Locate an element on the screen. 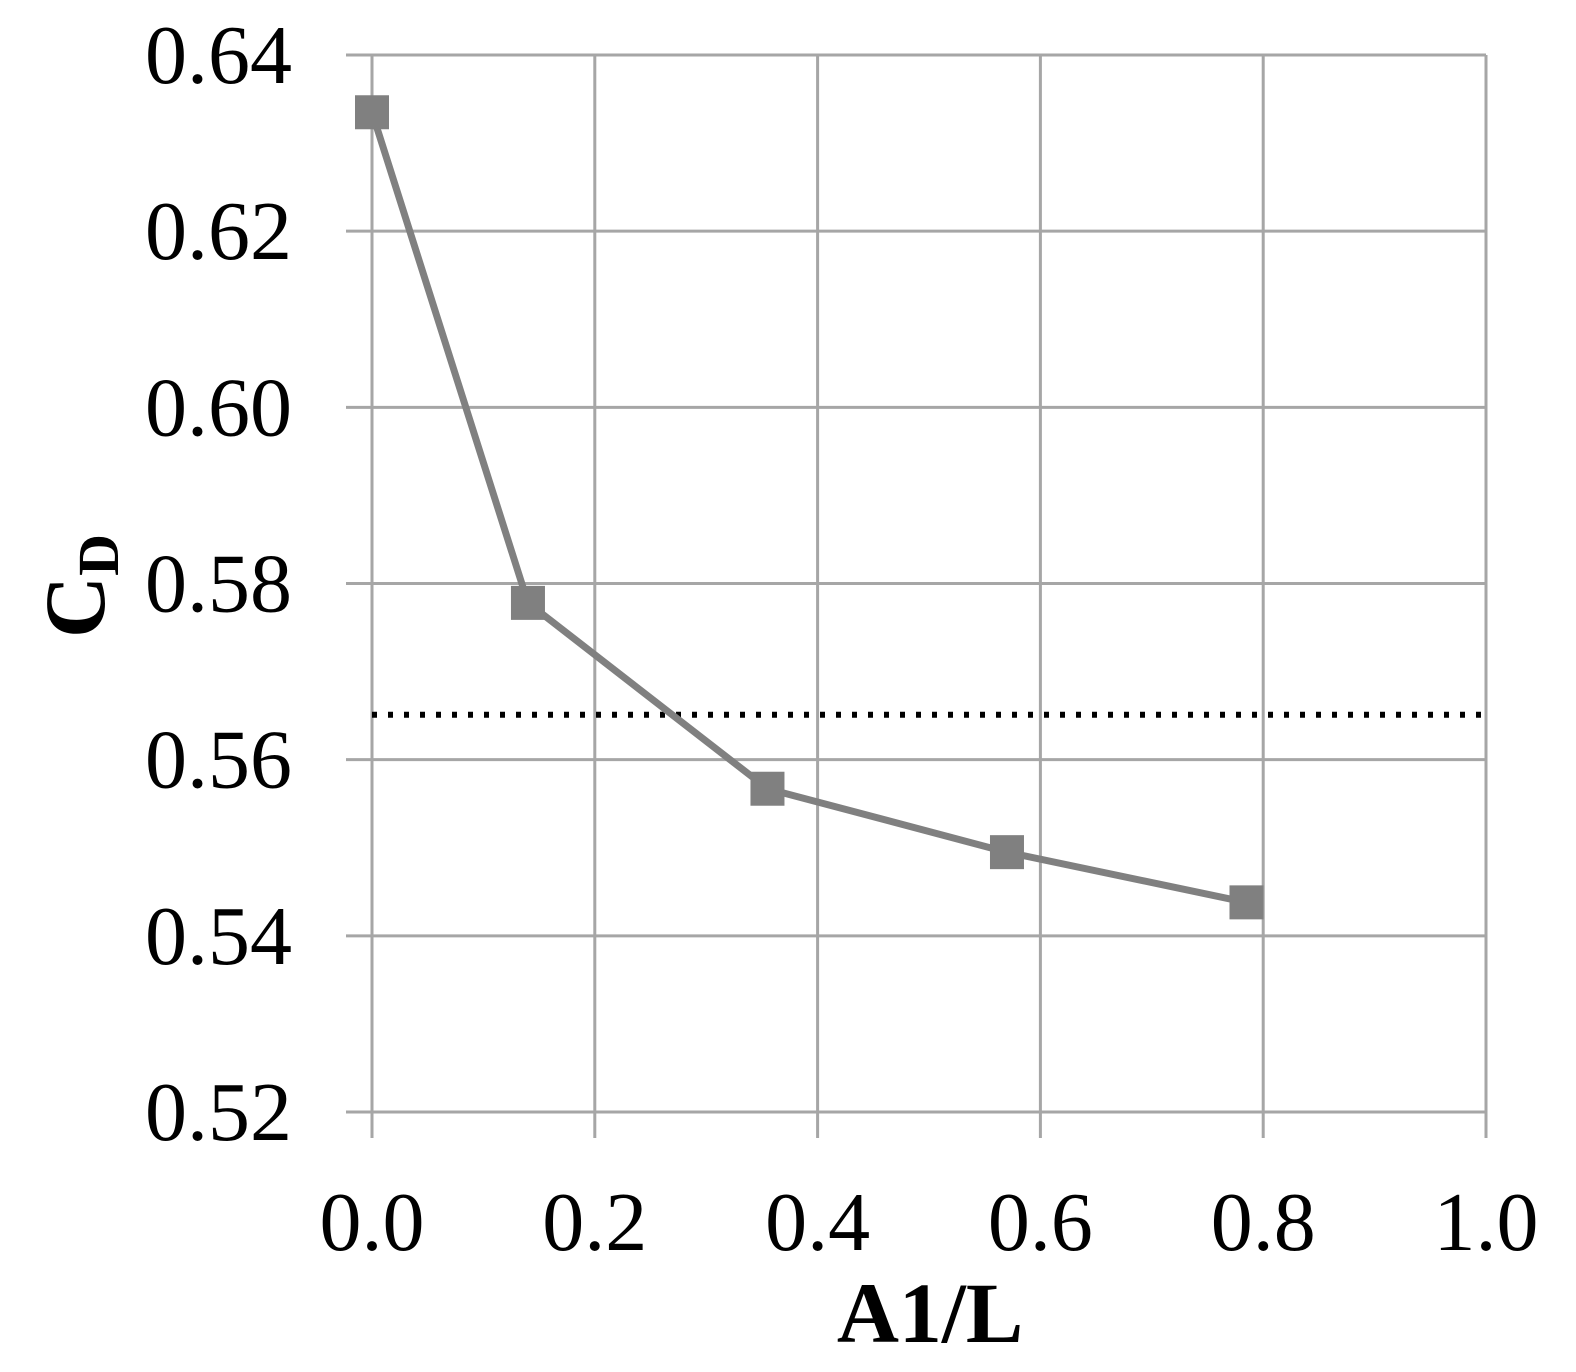 The height and width of the screenshot is (1372, 1576). y-tick-label: 0.62 is located at coordinates (218, 231).